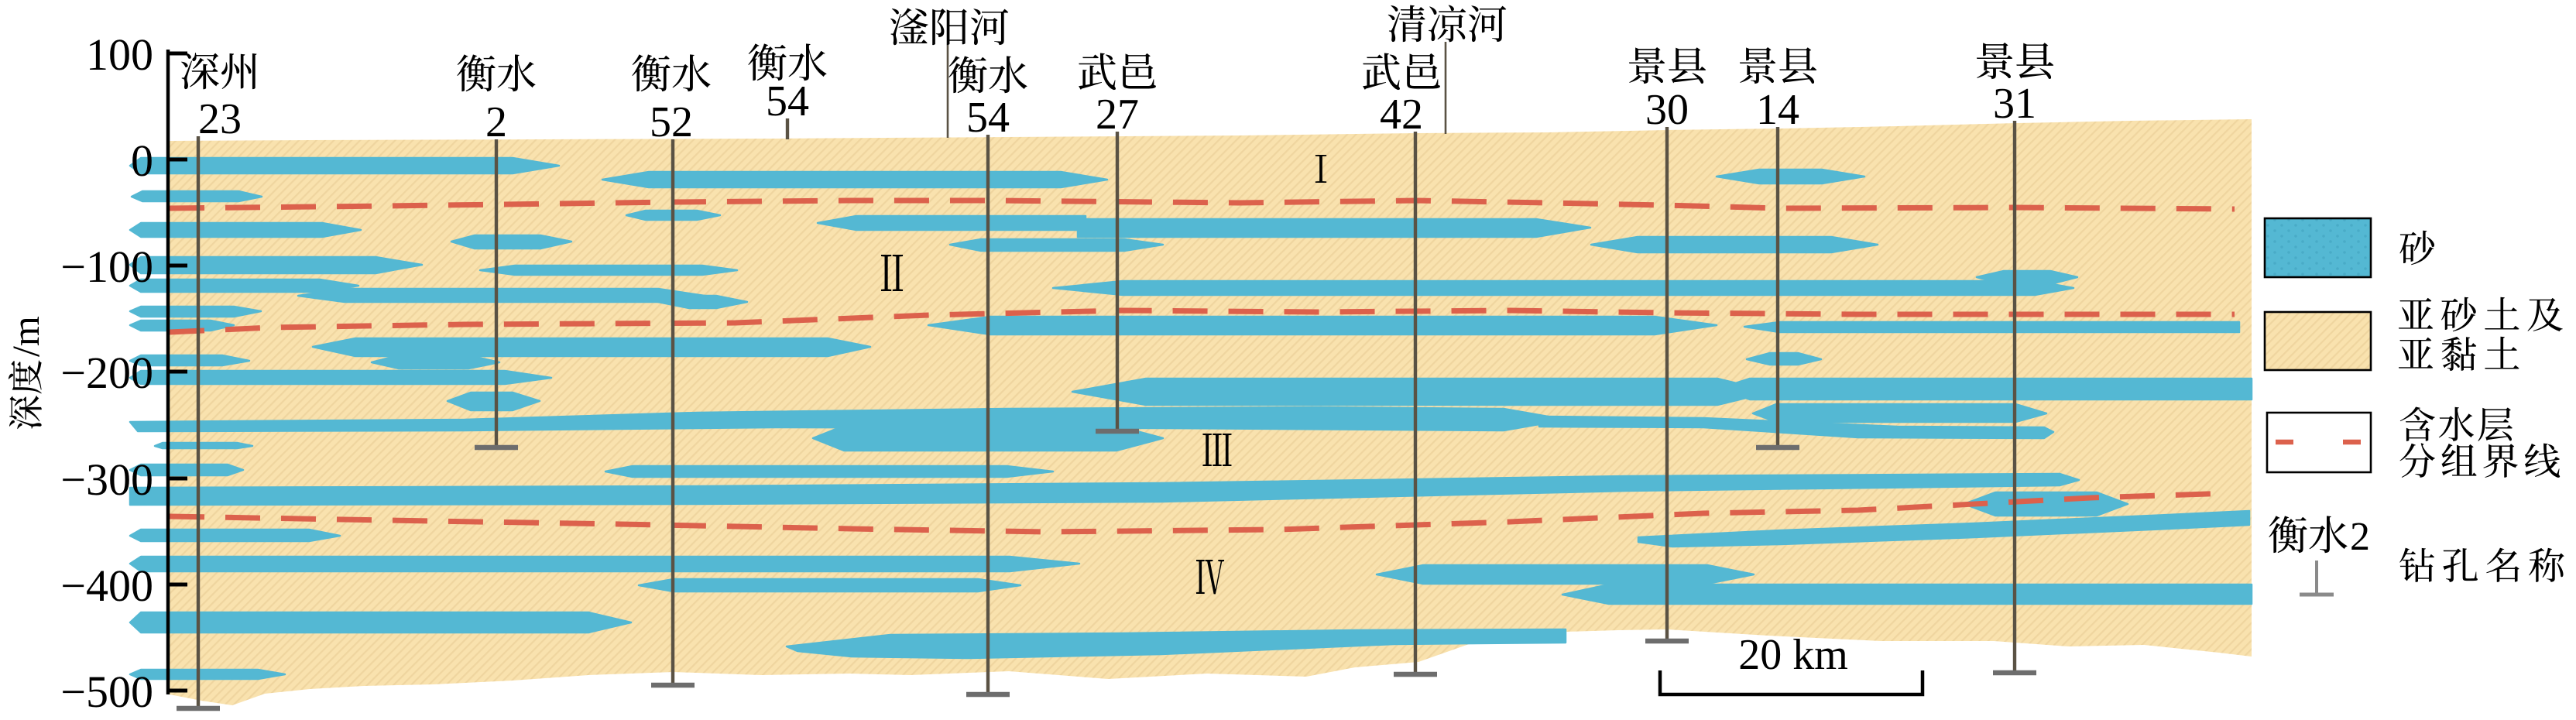  Describe the element at coordinates (106, 267) in the screenshot. I see `svg-text: −100` at that location.